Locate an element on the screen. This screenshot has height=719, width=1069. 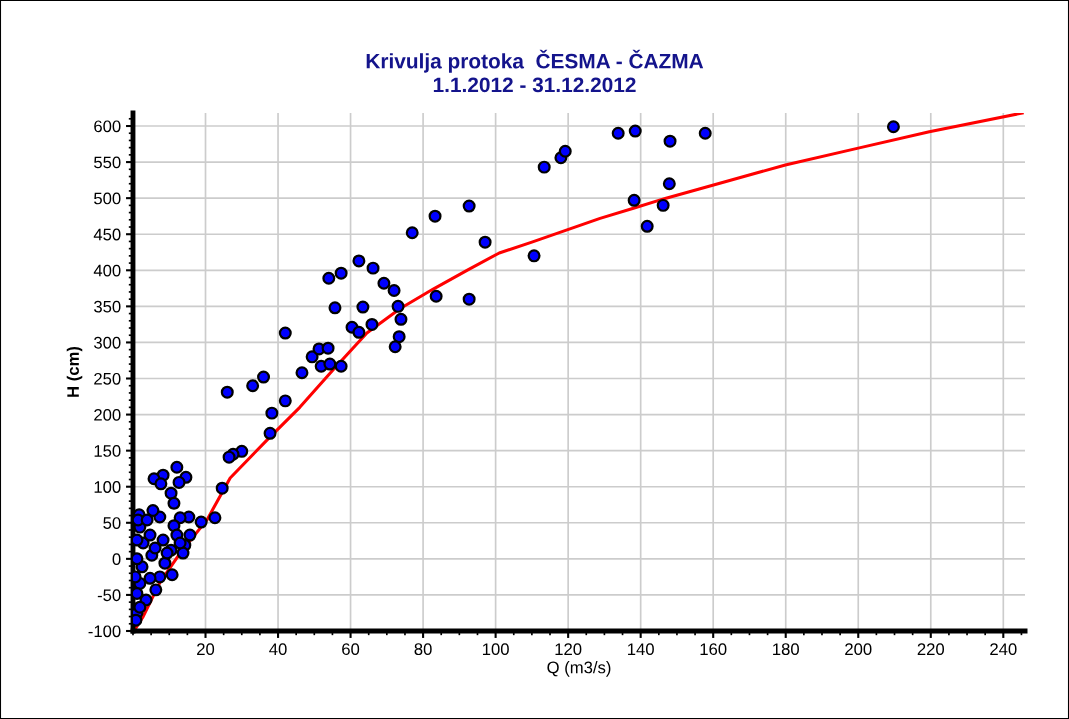
x-tick-label: 20 is located at coordinates (206, 649).